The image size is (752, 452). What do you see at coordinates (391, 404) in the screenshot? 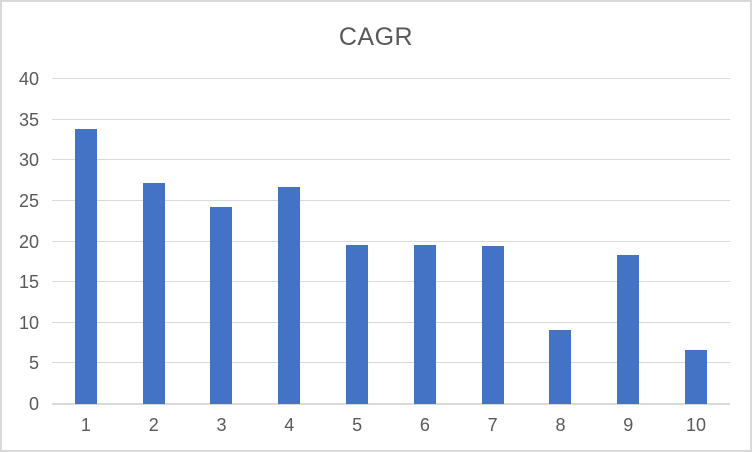
I see `x-axis-line` at bounding box center [391, 404].